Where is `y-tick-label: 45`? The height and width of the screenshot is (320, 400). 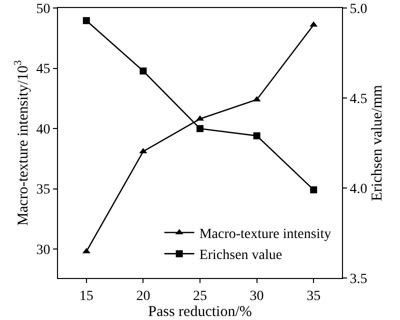 y-tick-label: 45 is located at coordinates (43, 70).